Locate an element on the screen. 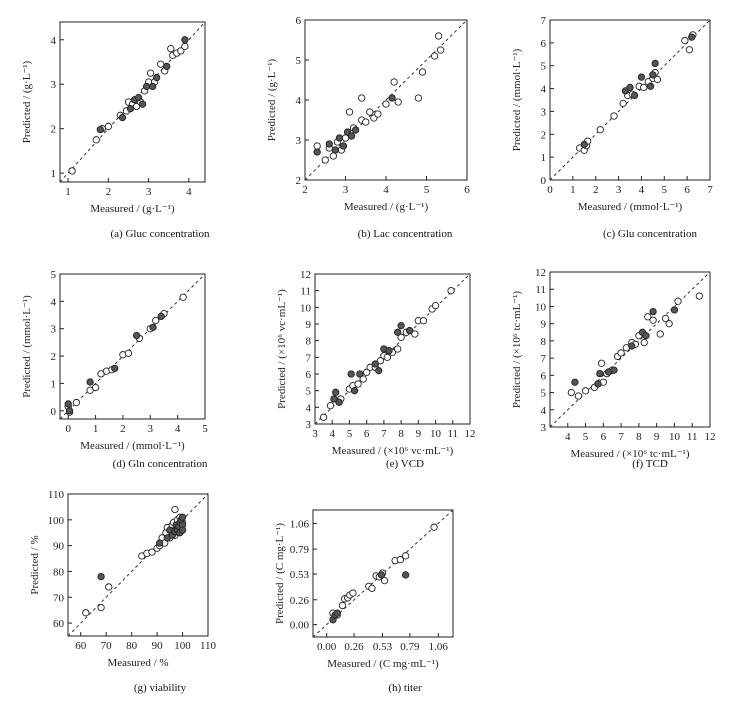  y-tick-label-h: 0.53 is located at coordinates (300, 575).